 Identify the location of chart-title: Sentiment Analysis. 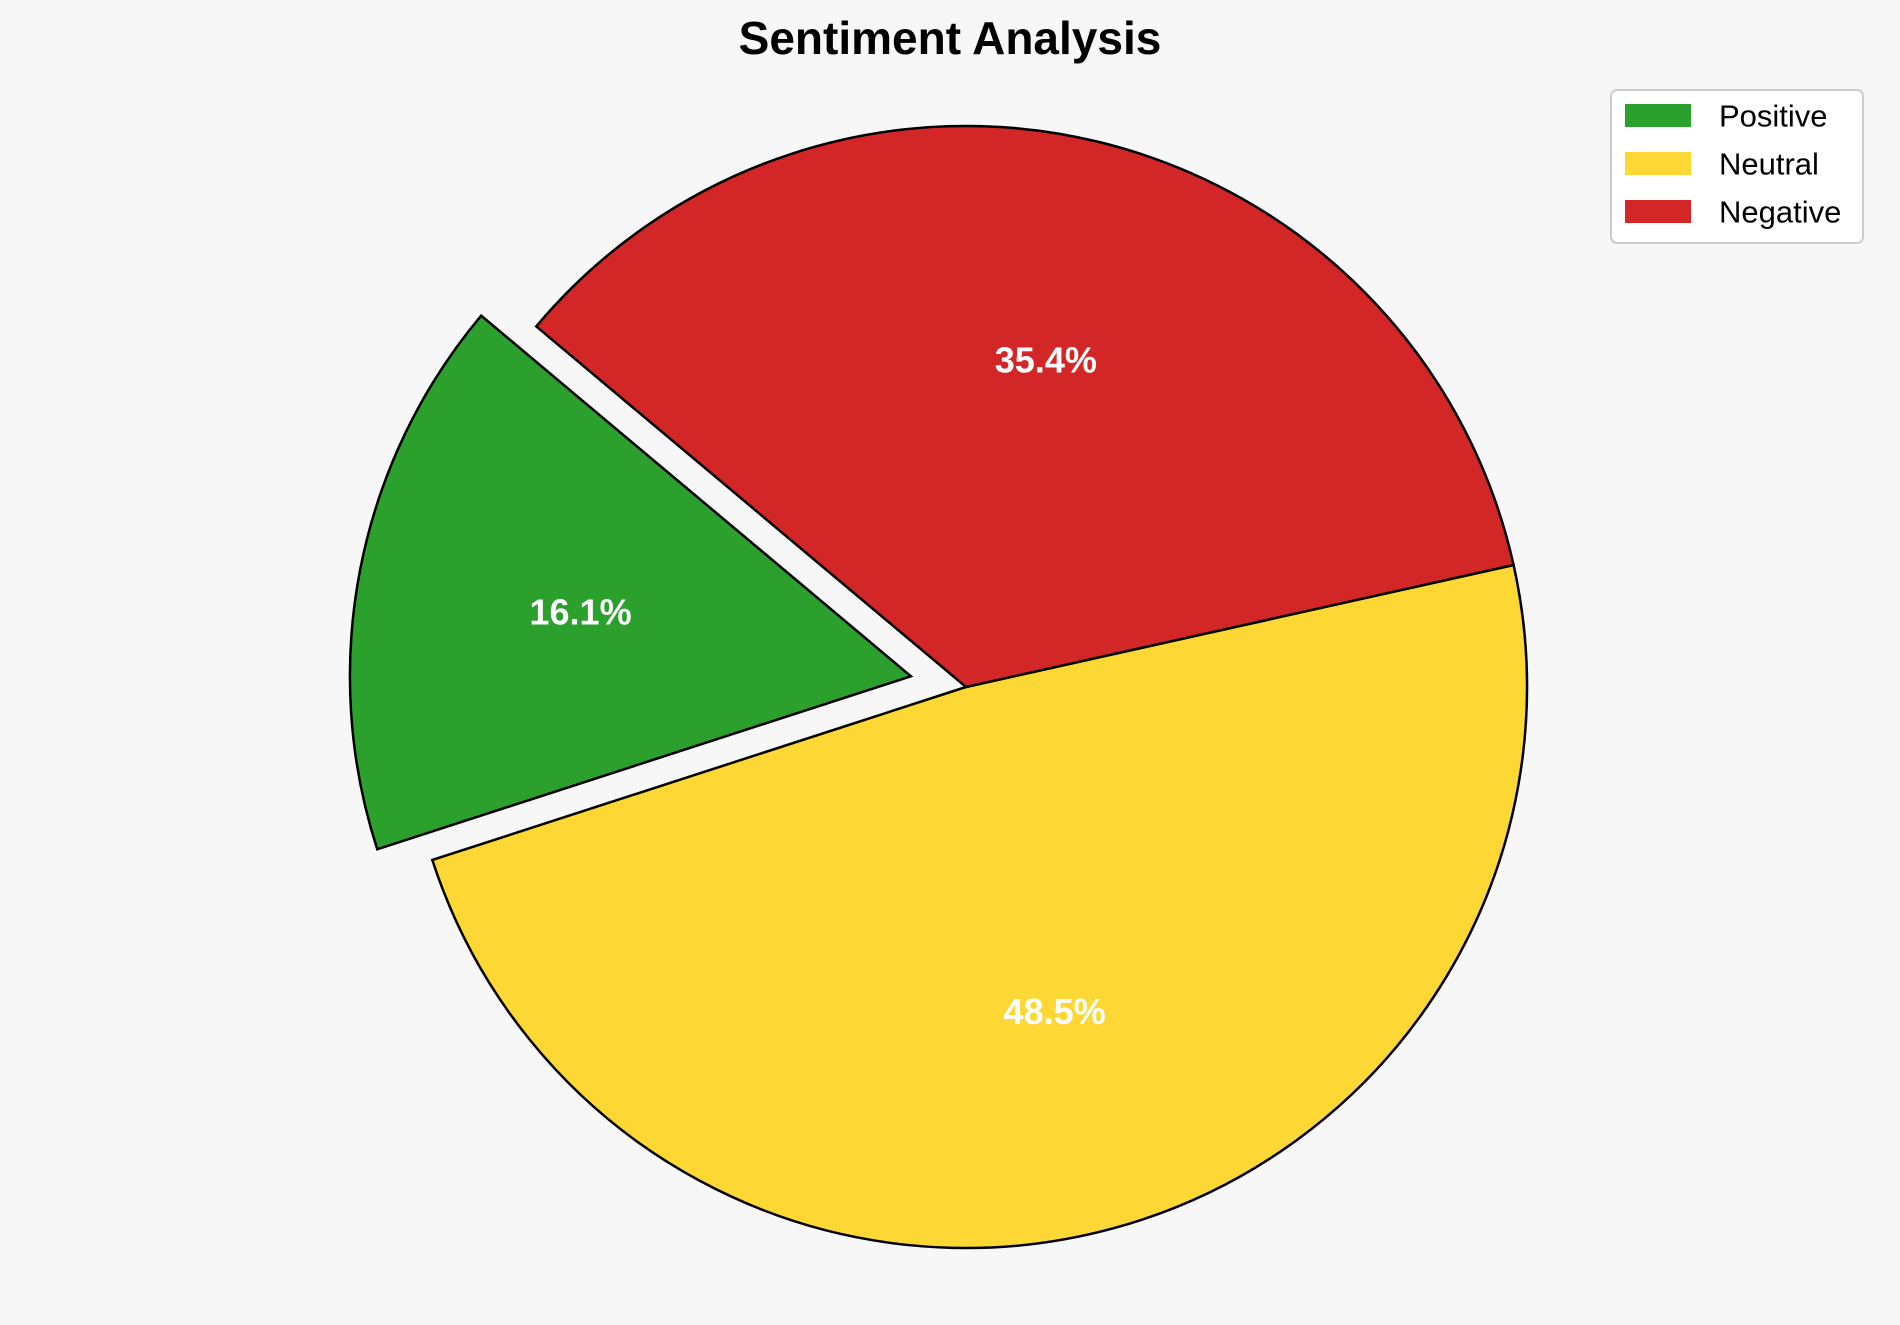
(950, 38).